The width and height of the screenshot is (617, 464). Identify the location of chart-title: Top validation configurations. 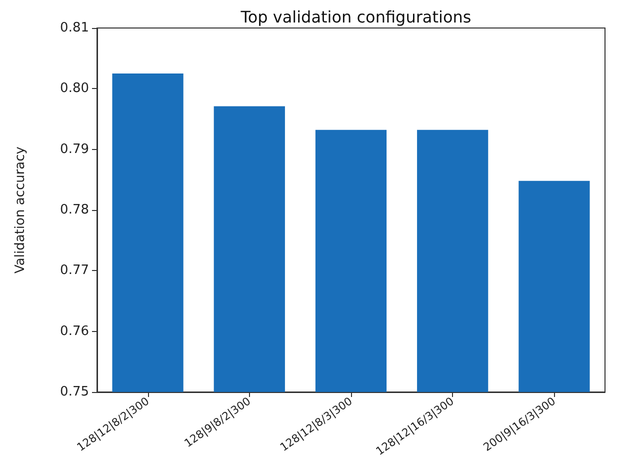
(356, 17).